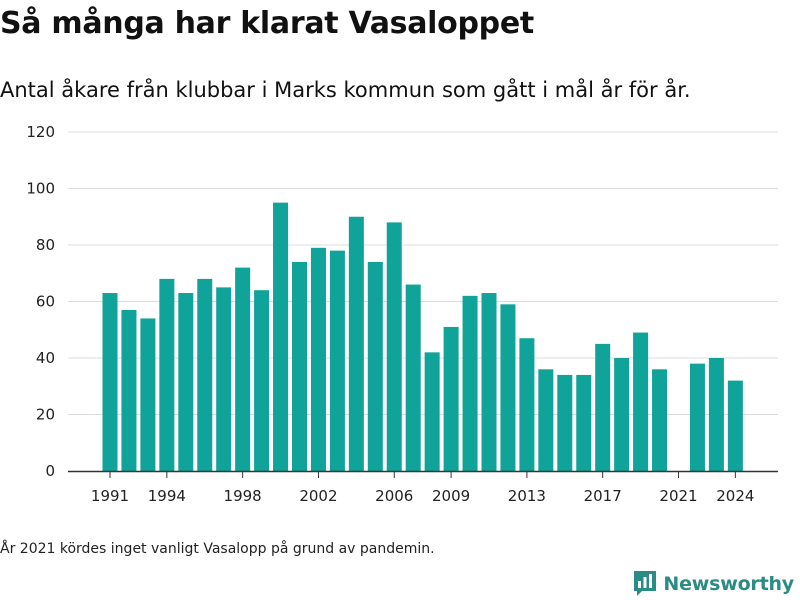  What do you see at coordinates (728, 583) in the screenshot?
I see `brand-name: Newsworthy` at bounding box center [728, 583].